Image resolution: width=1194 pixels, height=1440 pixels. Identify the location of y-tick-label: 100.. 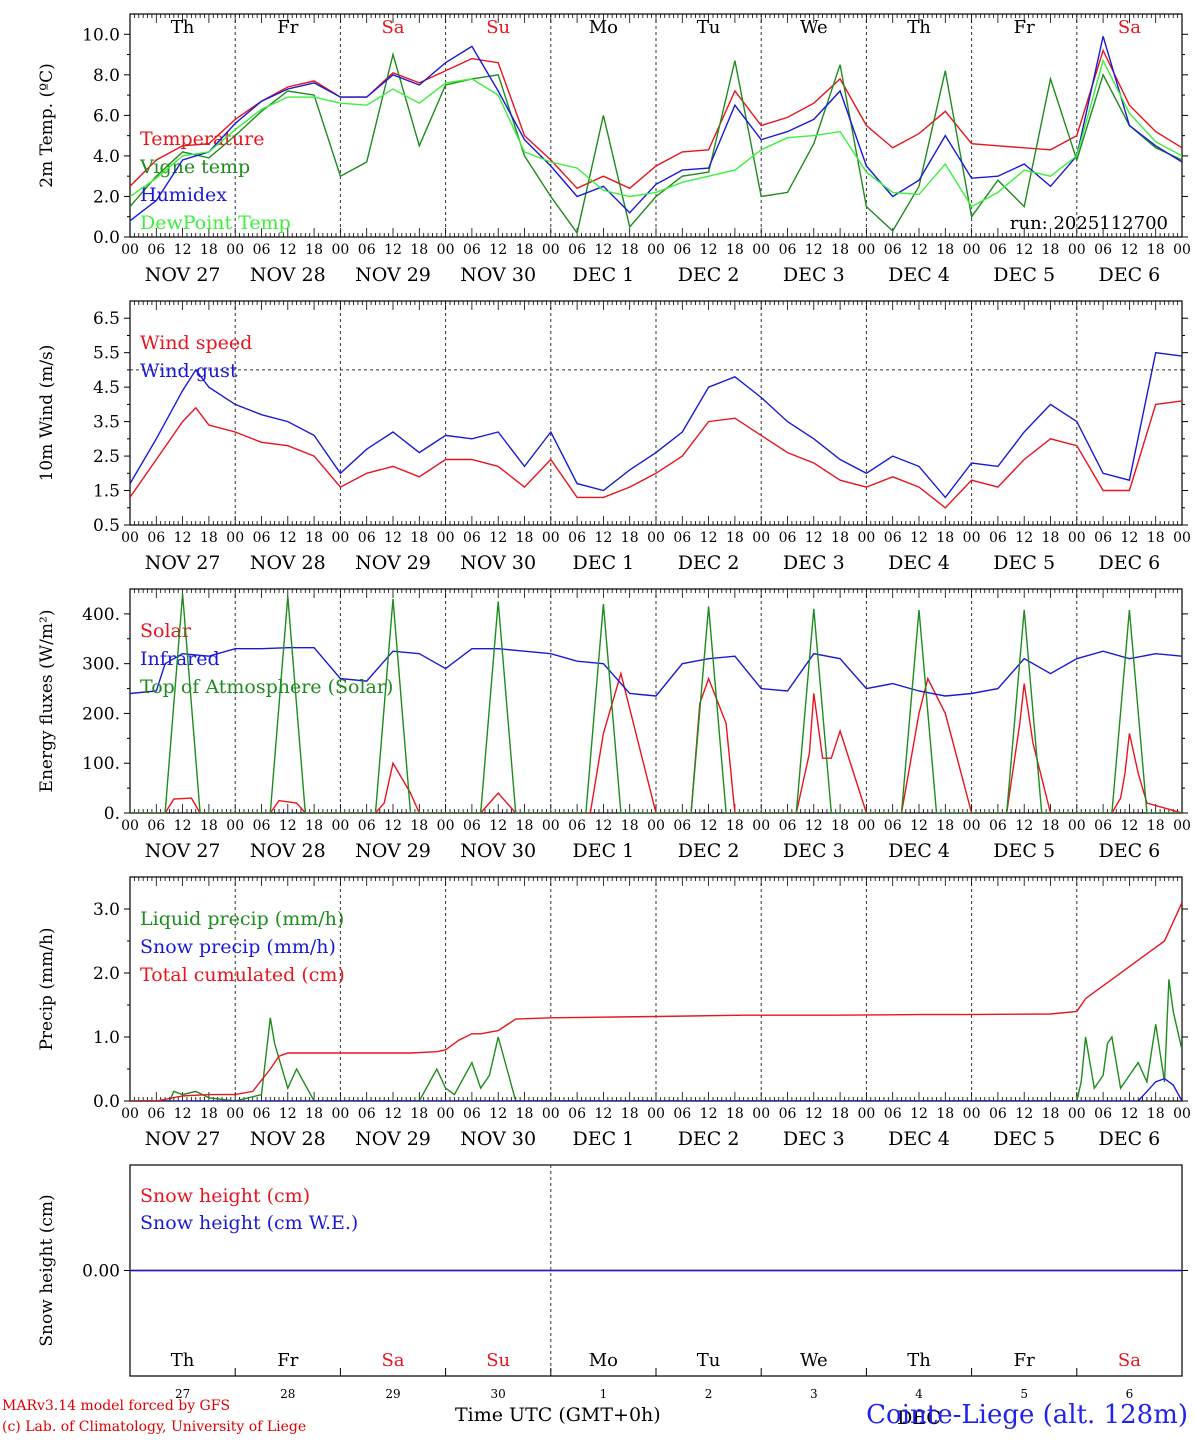
(101, 764).